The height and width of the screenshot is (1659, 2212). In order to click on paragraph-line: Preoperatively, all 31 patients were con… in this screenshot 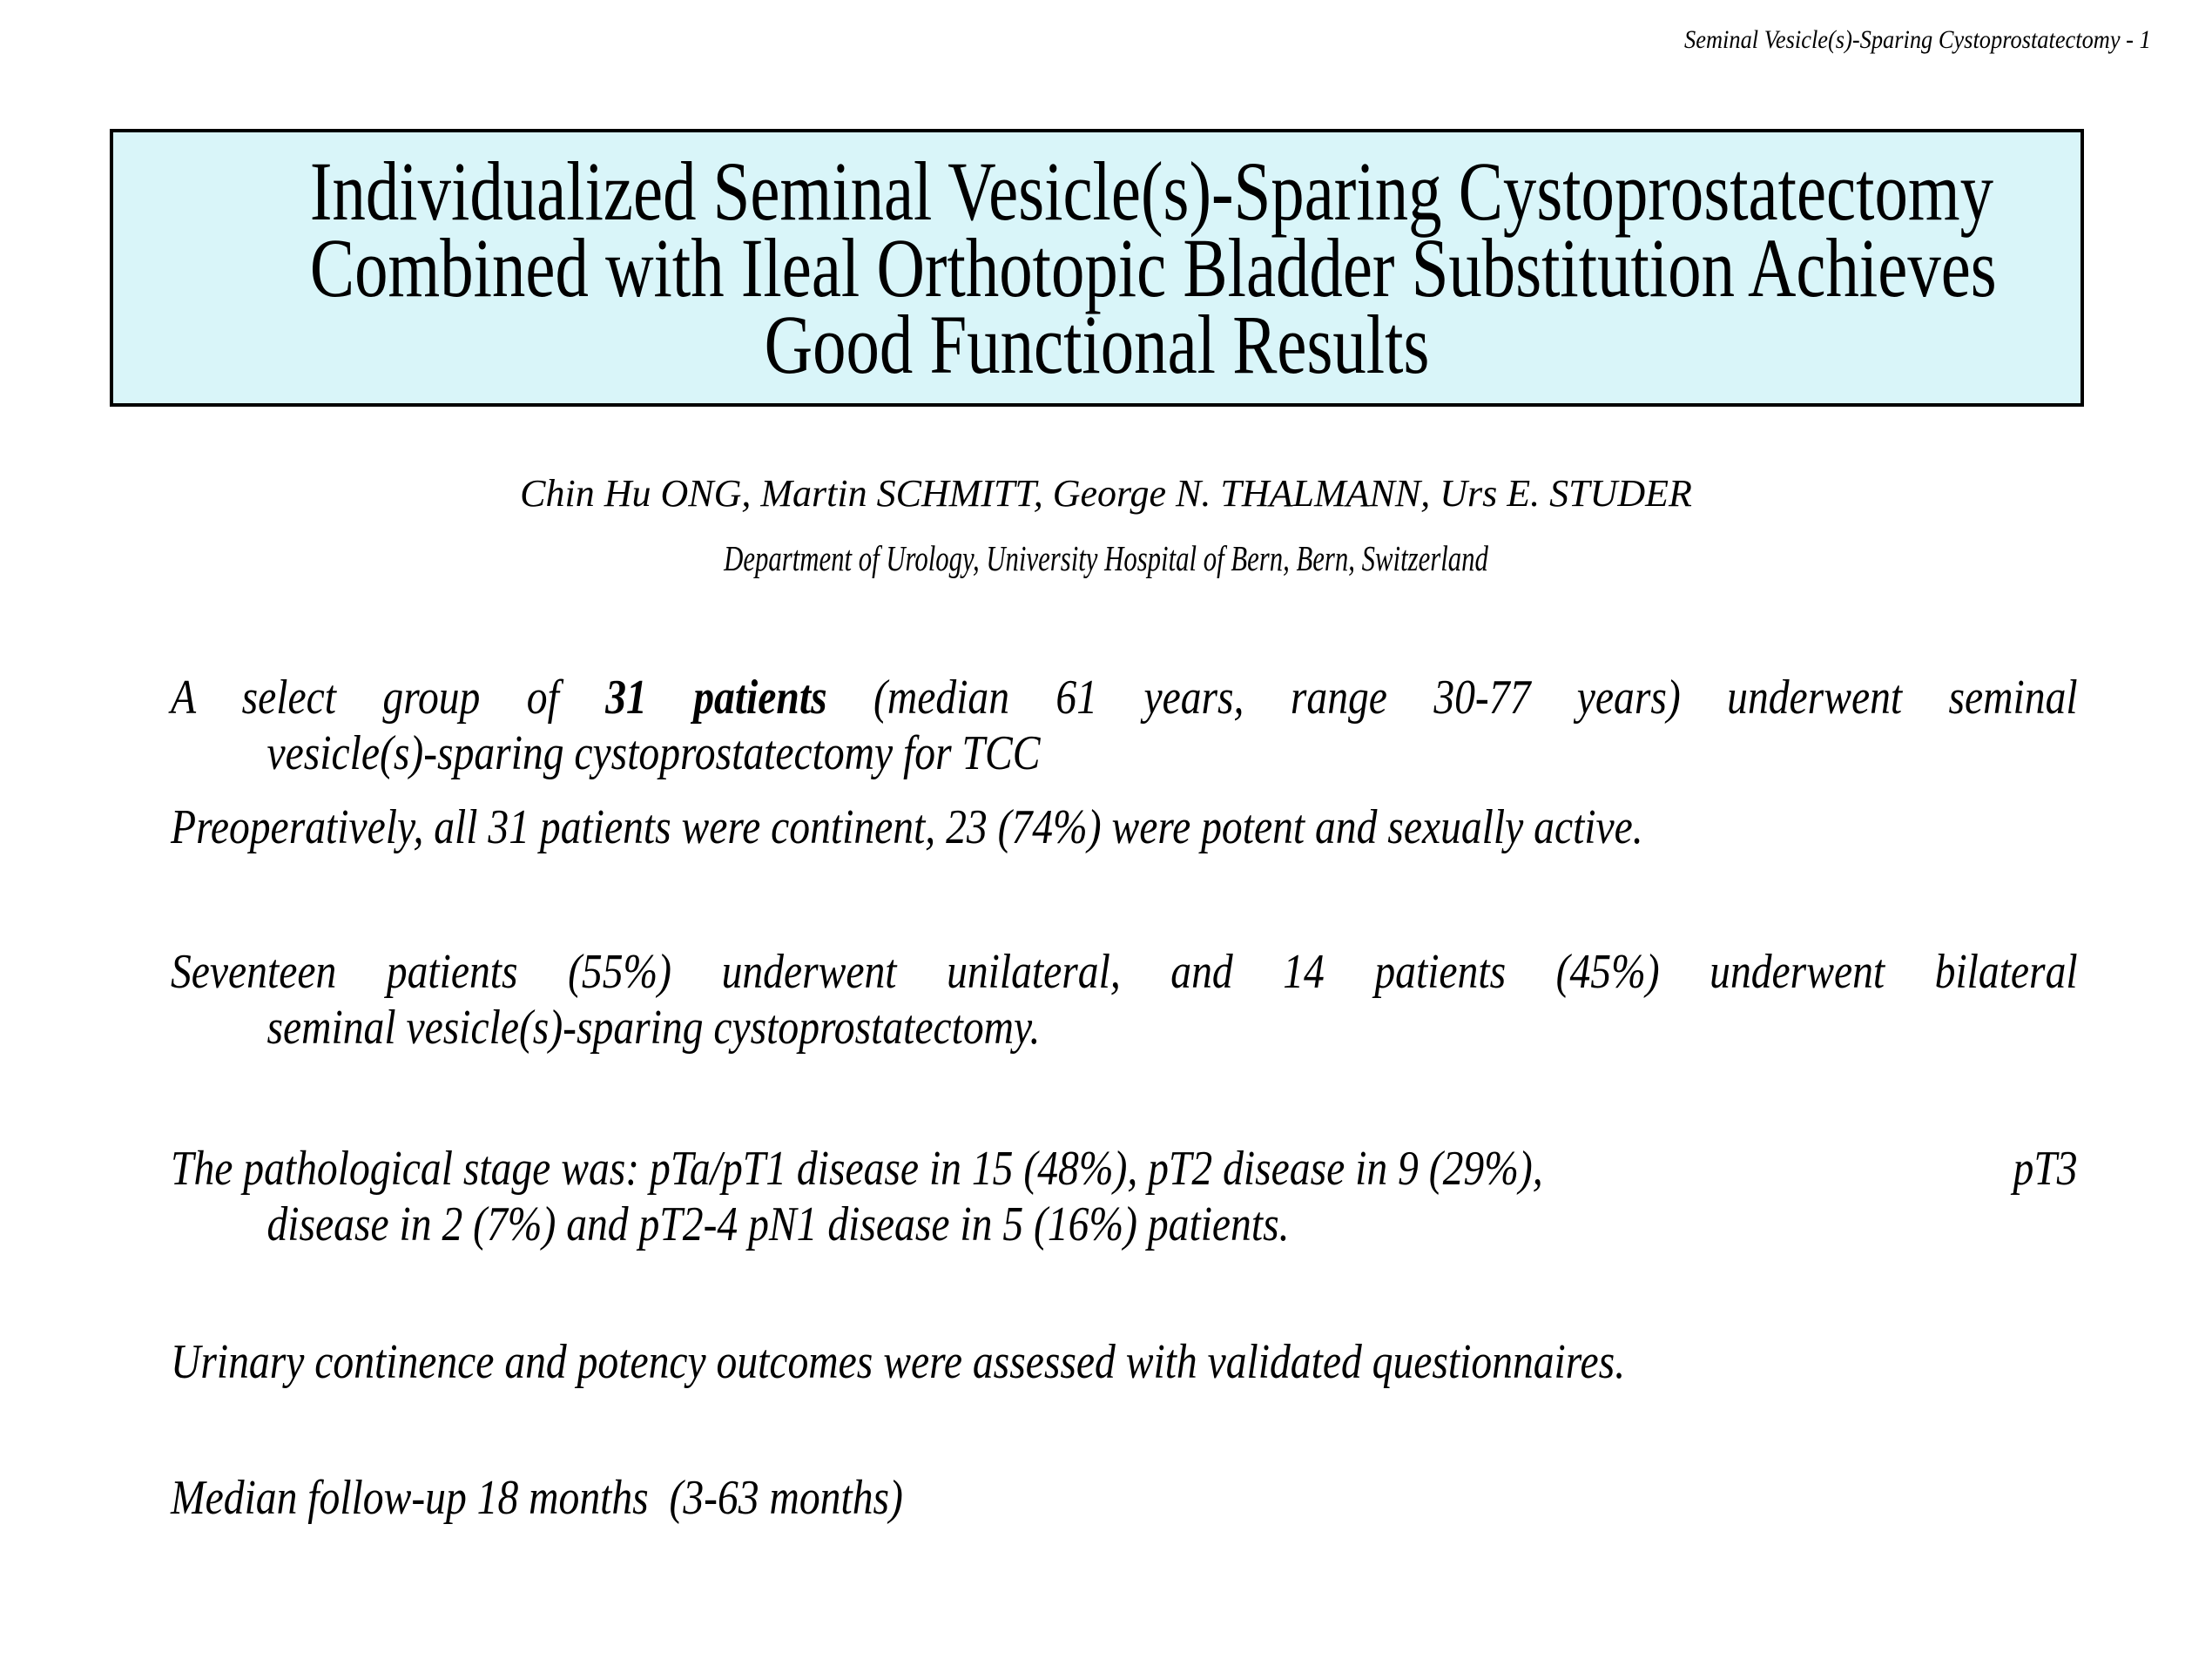, I will do `click(907, 827)`.